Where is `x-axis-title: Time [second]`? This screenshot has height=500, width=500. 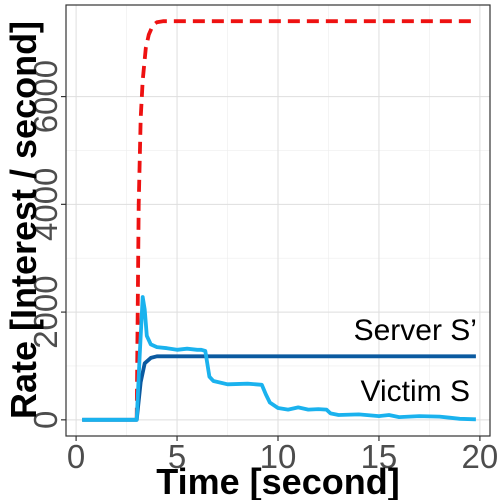
x-axis-title: Time [second] is located at coordinates (277, 480).